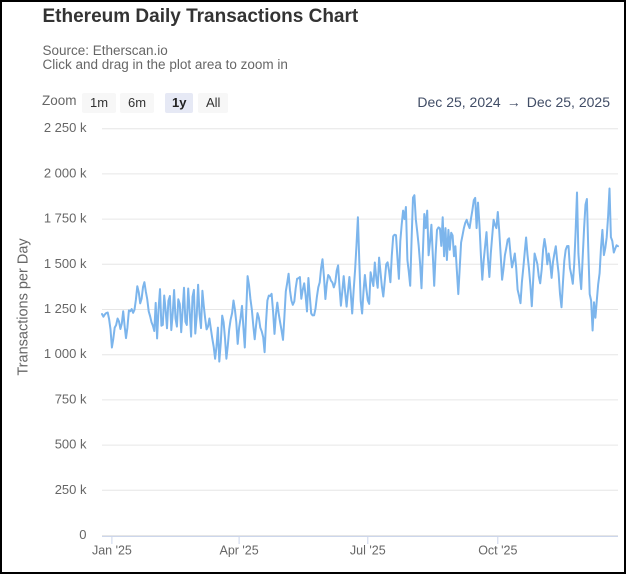  What do you see at coordinates (65, 353) in the screenshot?
I see `svg-text: 1 000 k` at bounding box center [65, 353].